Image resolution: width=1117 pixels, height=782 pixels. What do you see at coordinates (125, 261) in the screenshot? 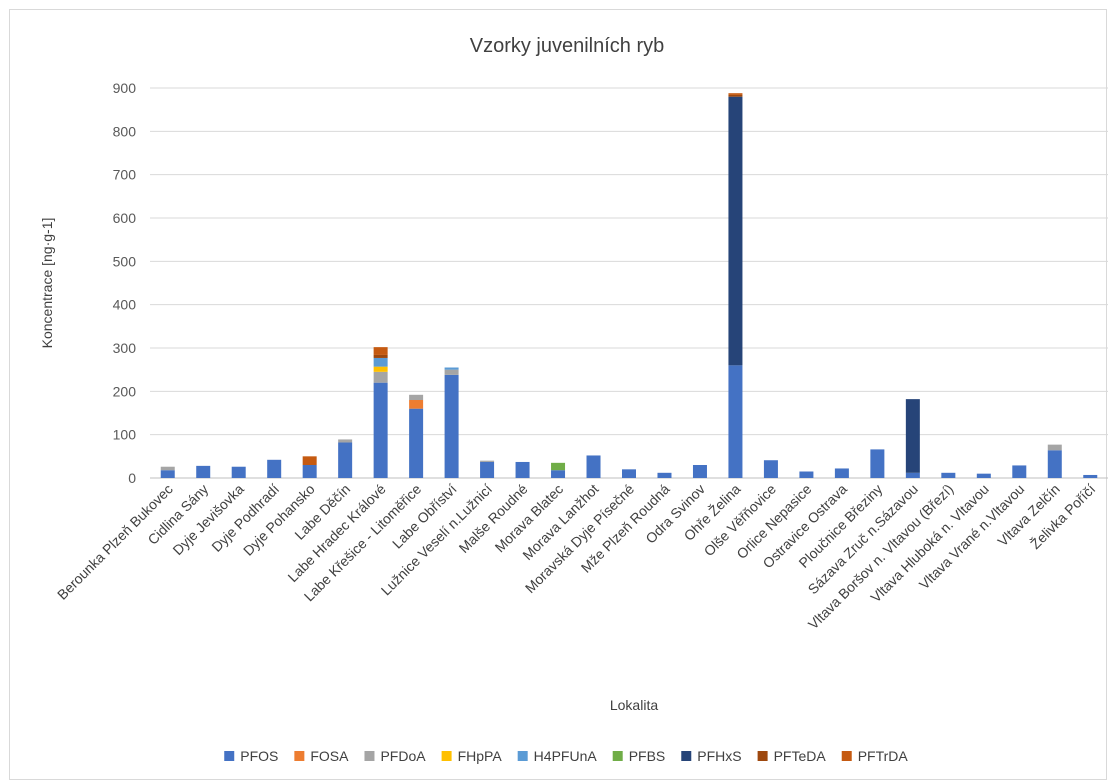
I see `y-tick-label: 500` at bounding box center [125, 261].